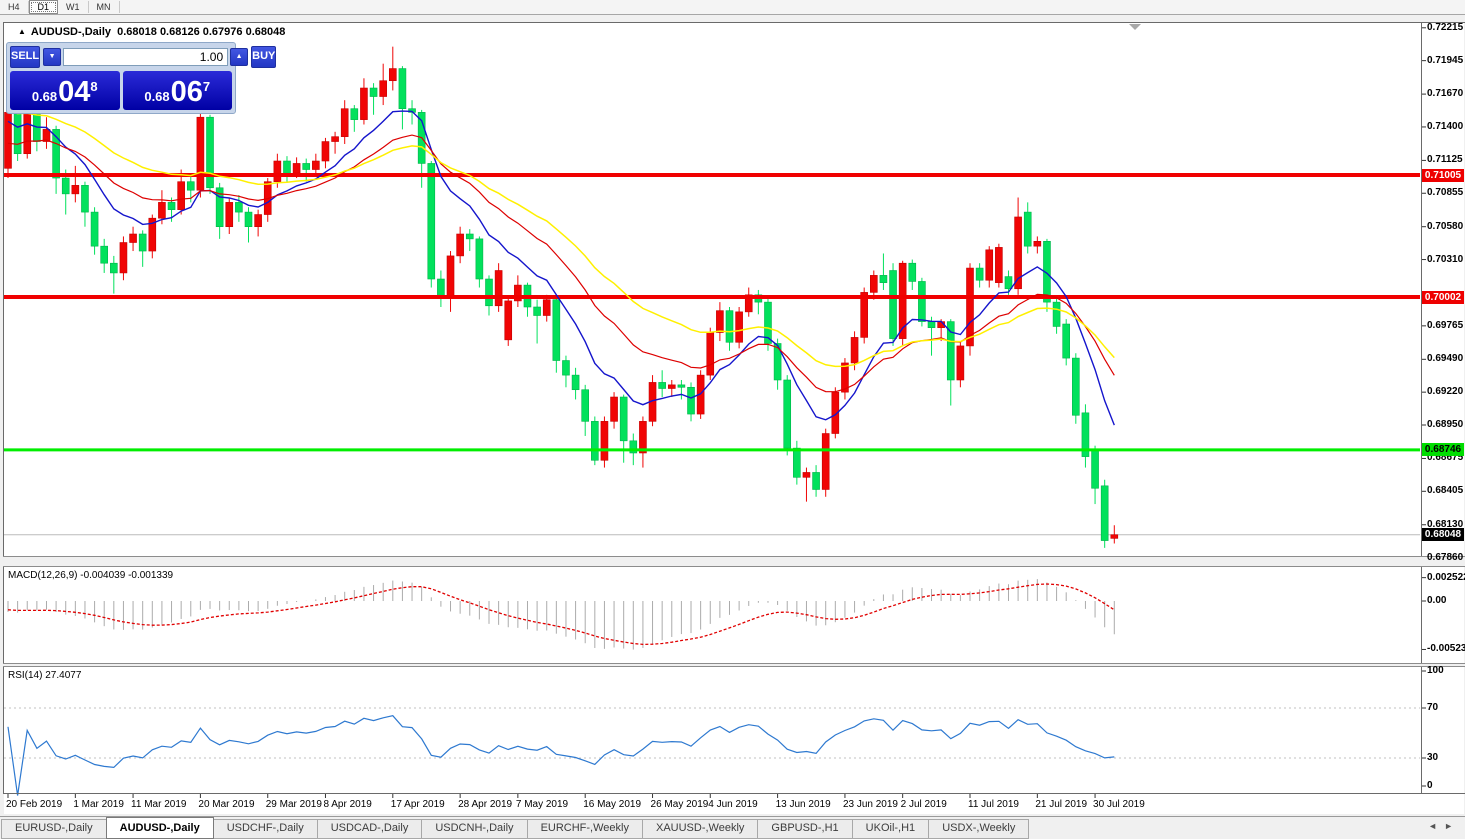 The height and width of the screenshot is (839, 1465). What do you see at coordinates (700, 829) in the screenshot?
I see `chart-tab-xauusd-weekly: XAUUSD-,Weekly` at bounding box center [700, 829].